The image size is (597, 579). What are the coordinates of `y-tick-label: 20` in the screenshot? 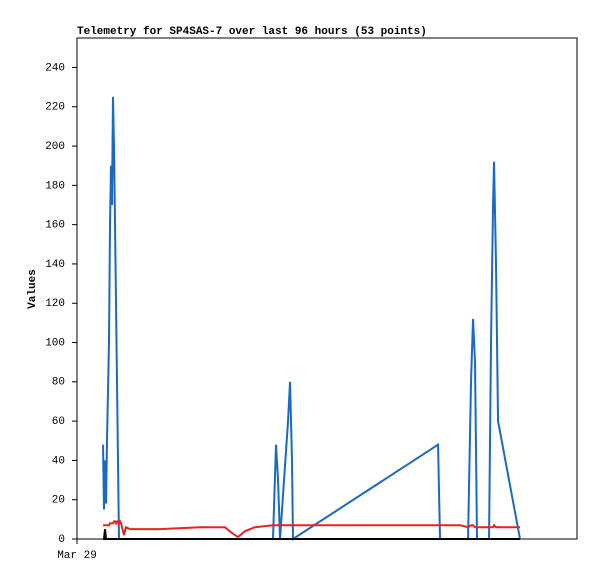 It's located at (58, 501).